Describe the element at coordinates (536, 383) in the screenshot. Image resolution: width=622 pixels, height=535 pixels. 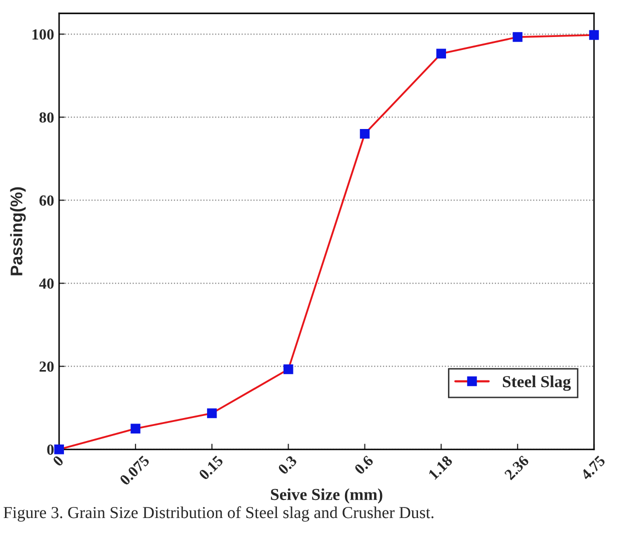
I see `legend-label: Steel Slag` at that location.